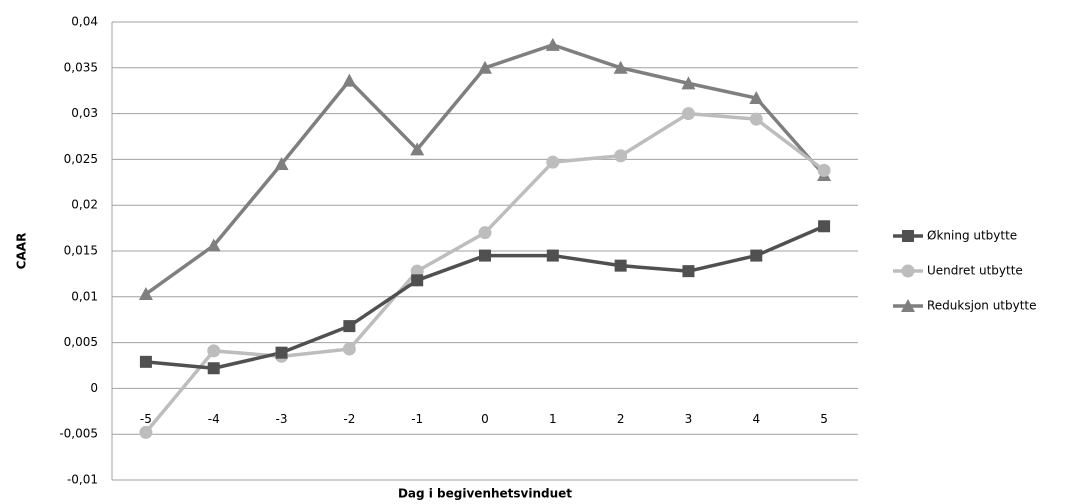  What do you see at coordinates (78, 434) in the screenshot?
I see `y-tick-label: -0,005` at bounding box center [78, 434].